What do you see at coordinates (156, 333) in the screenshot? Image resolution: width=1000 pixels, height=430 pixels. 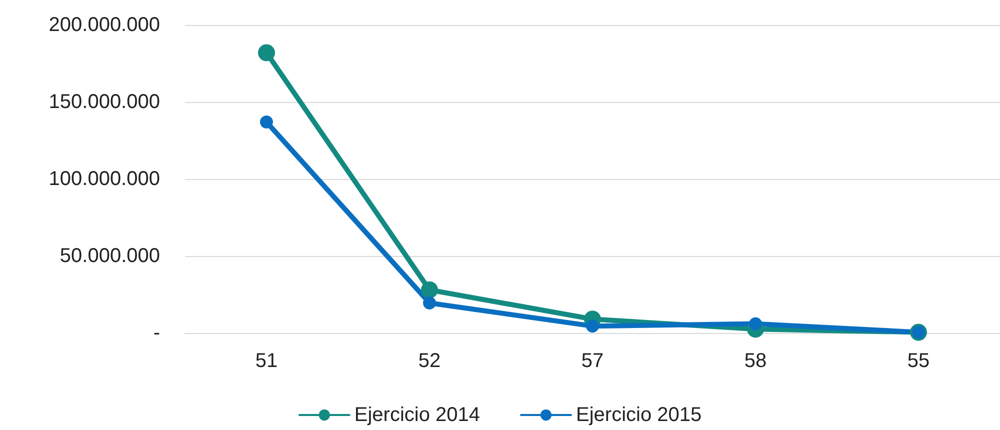 I see `y-tick-label: -` at bounding box center [156, 333].